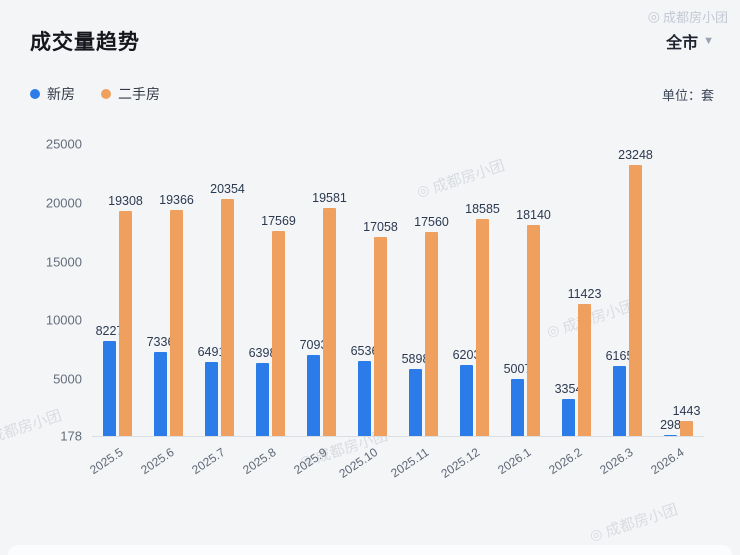  Describe the element at coordinates (653, 16) in the screenshot. I see `brand-logo-icon: ◎` at that location.